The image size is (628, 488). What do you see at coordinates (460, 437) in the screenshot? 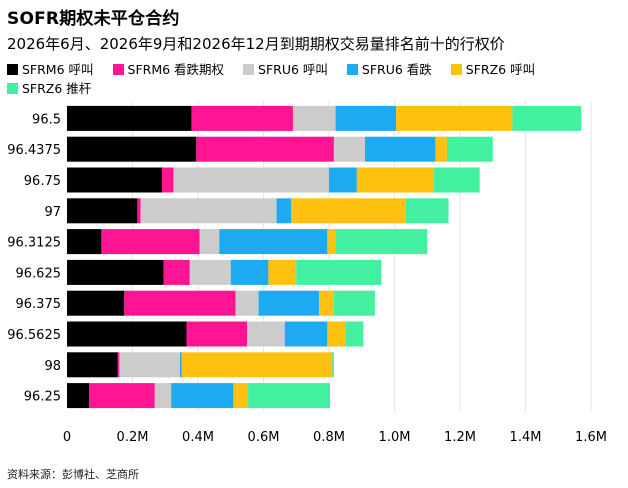
I see `x-tick-label: 1.2M` at bounding box center [460, 437].